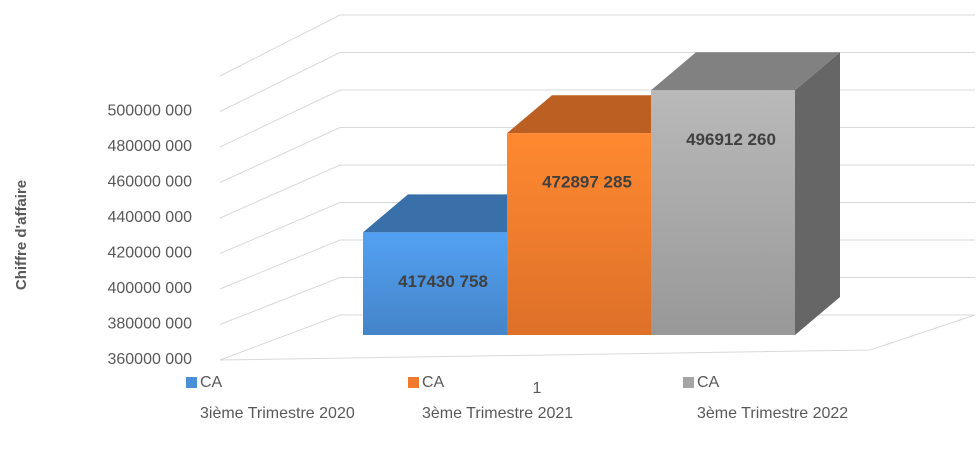  I want to click on grid-line, so click(597, 45).